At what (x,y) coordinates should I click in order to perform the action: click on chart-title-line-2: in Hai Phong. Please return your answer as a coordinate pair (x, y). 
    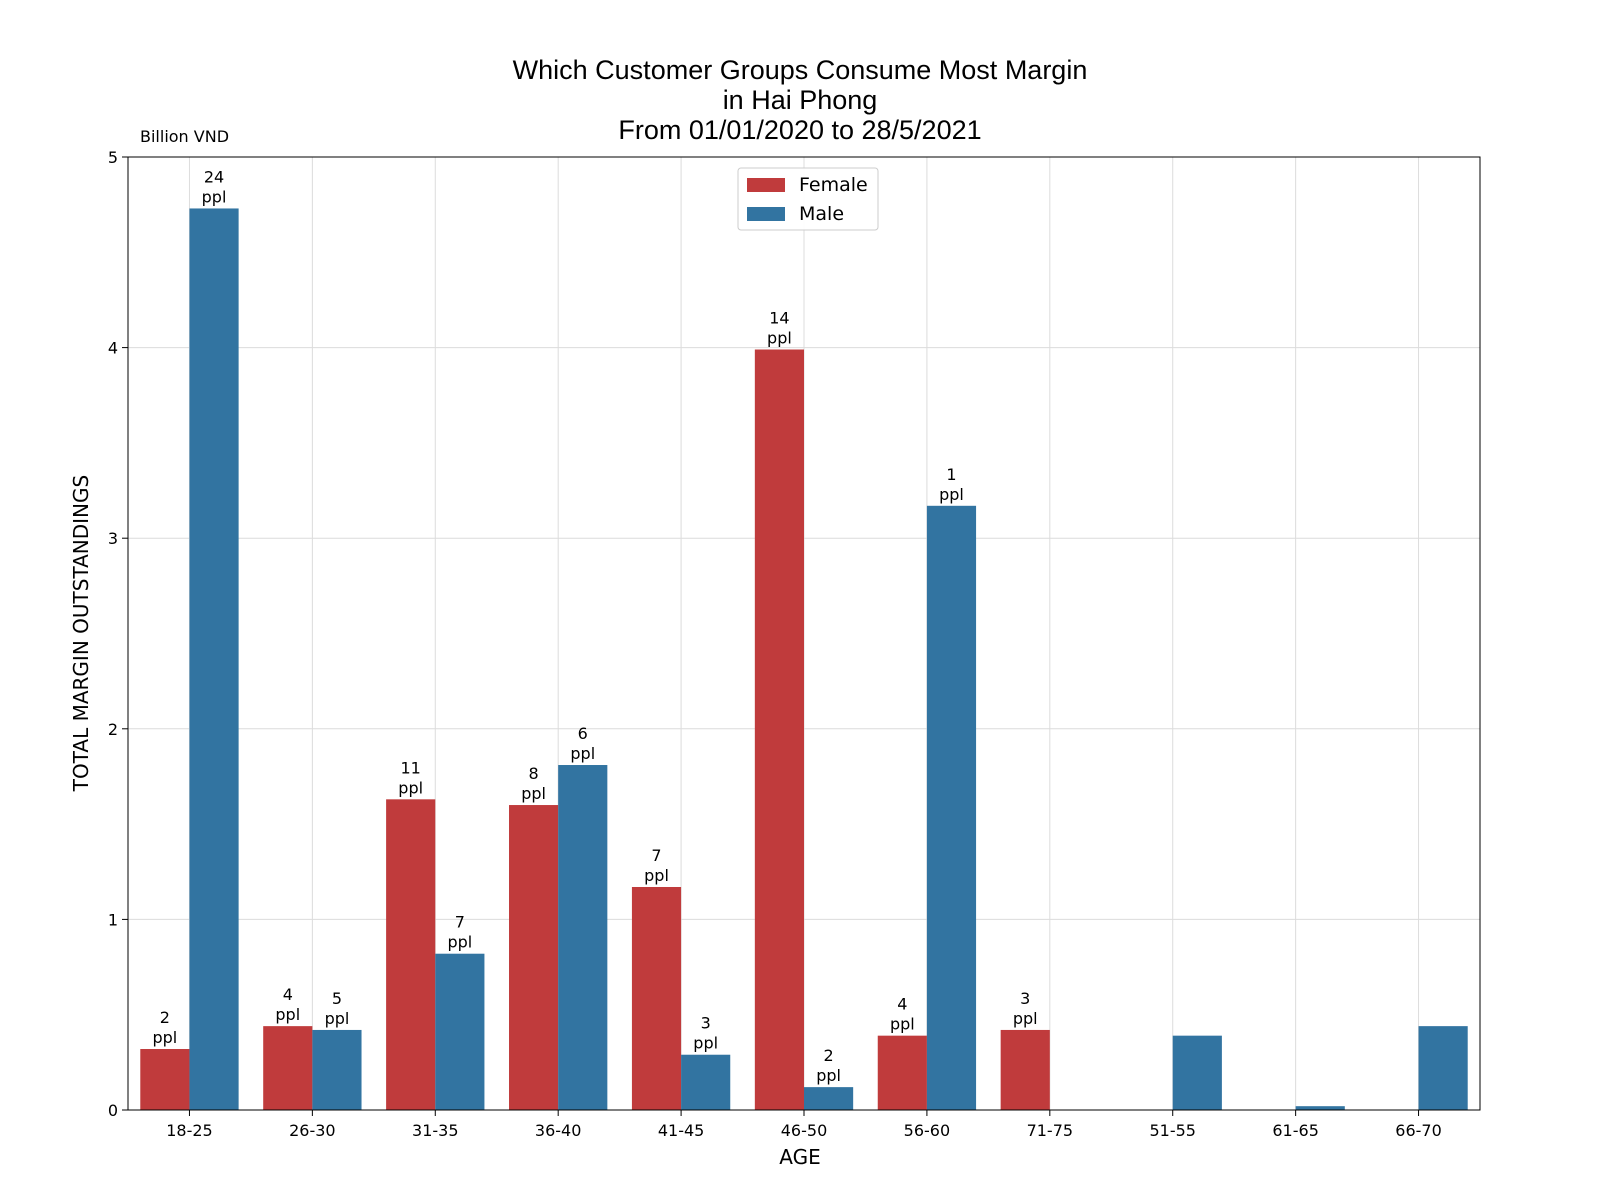
    Looking at the image, I should click on (800, 100).